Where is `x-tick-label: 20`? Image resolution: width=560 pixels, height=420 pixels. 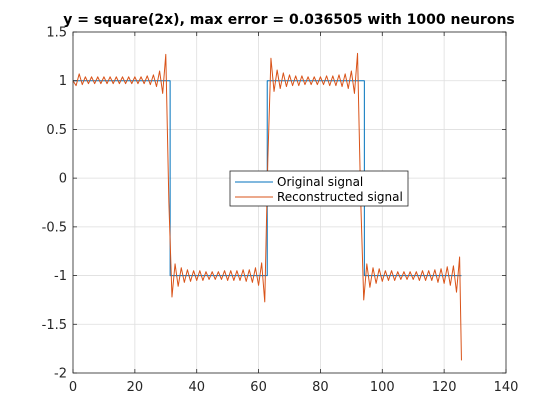
x-tick-label: 20 is located at coordinates (135, 387).